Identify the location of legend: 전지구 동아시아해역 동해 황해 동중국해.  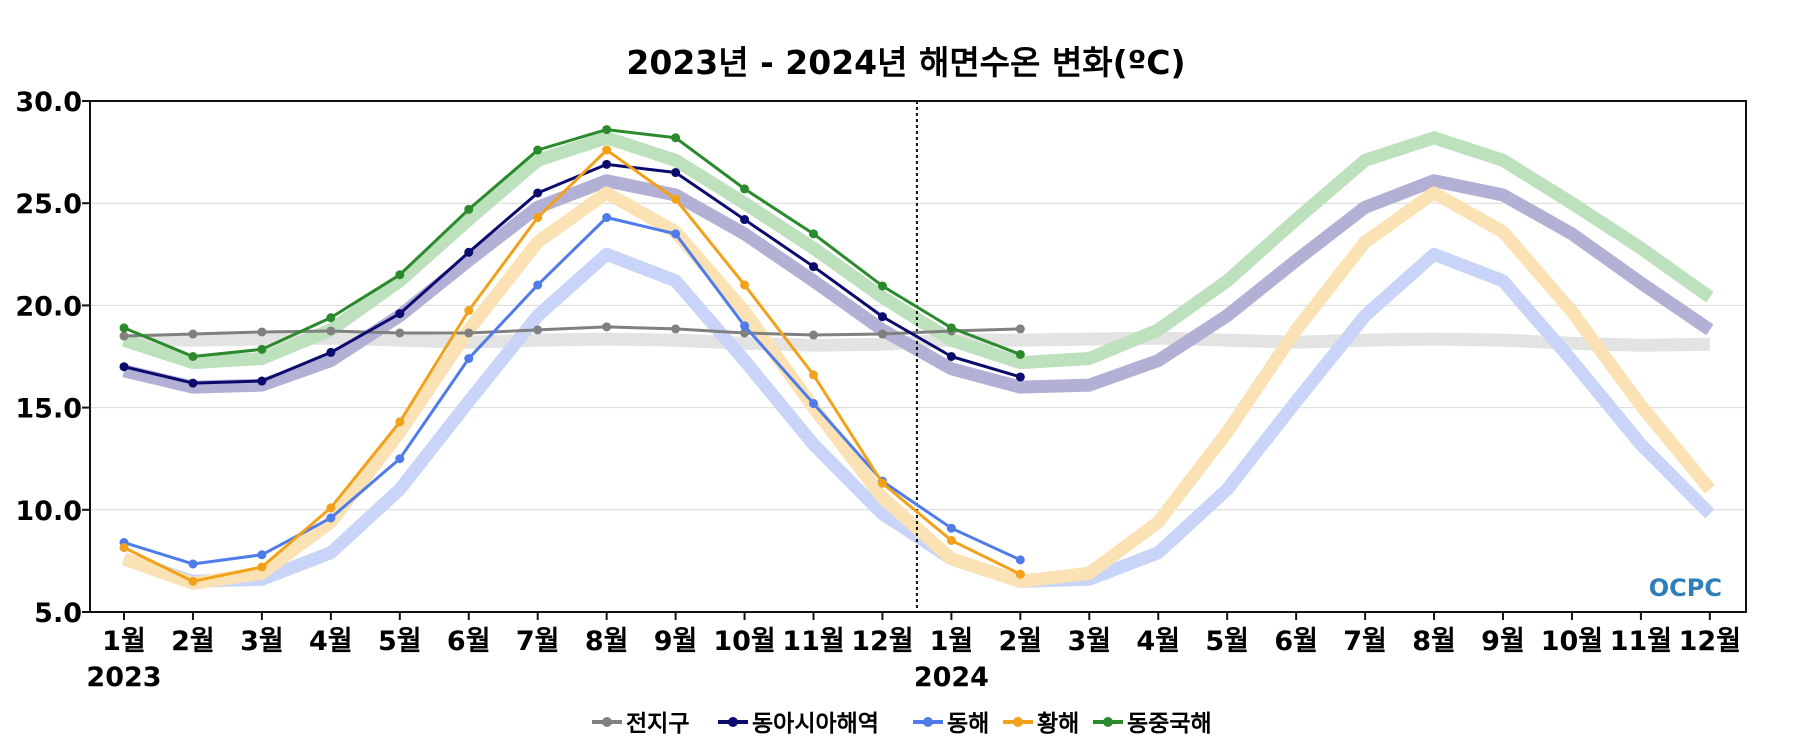
(902, 724).